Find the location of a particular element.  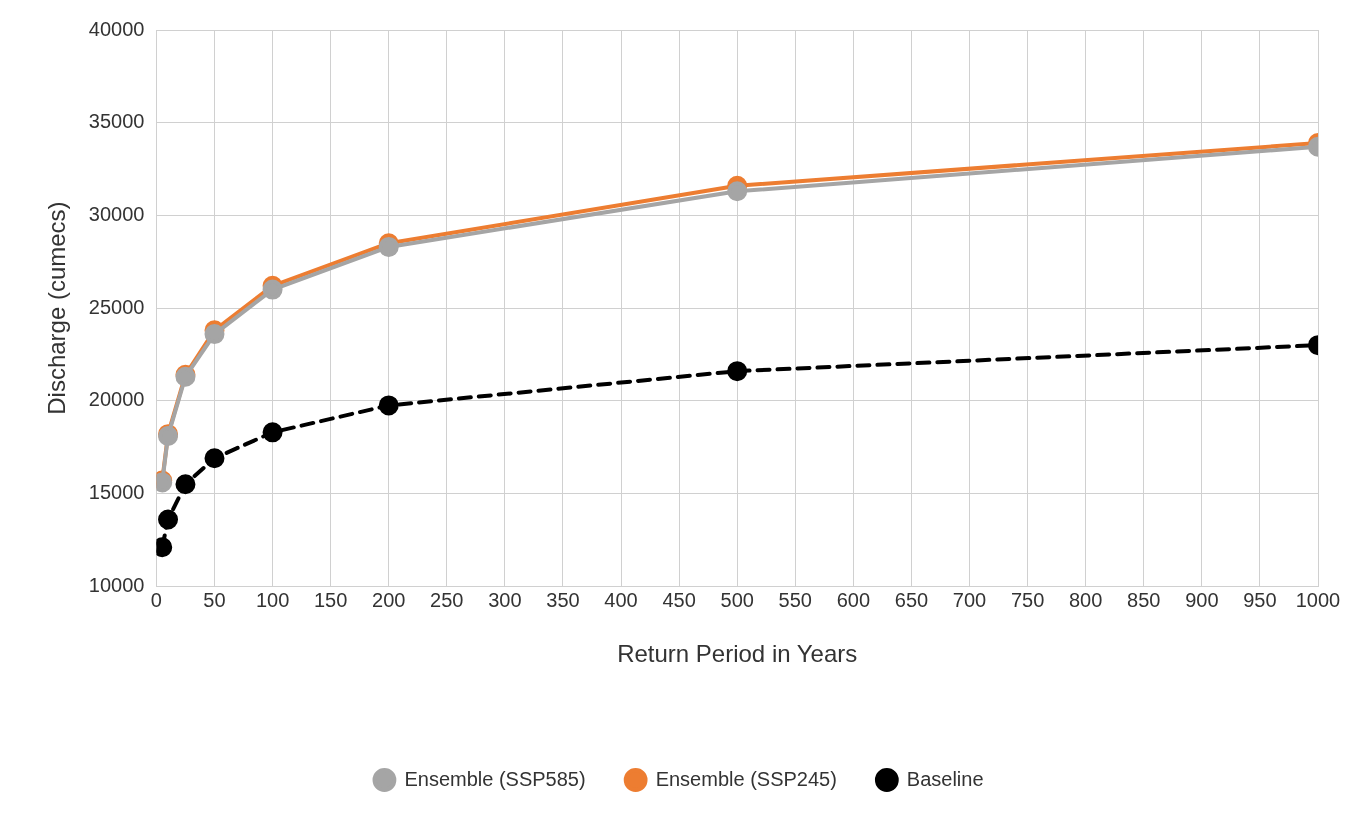

x-tick-label: 700 is located at coordinates (969, 599).